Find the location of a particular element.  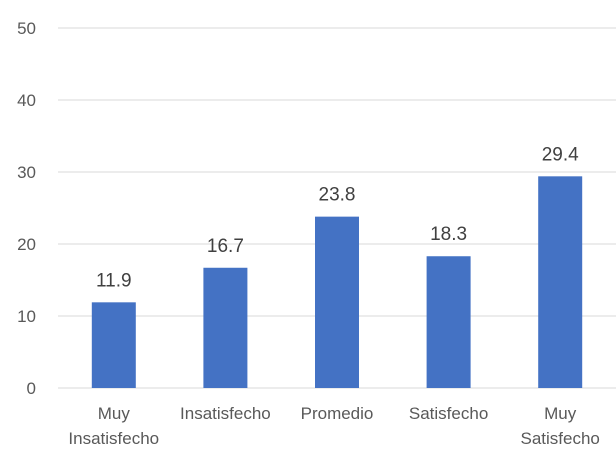

data-label: 23.8 is located at coordinates (337, 195).